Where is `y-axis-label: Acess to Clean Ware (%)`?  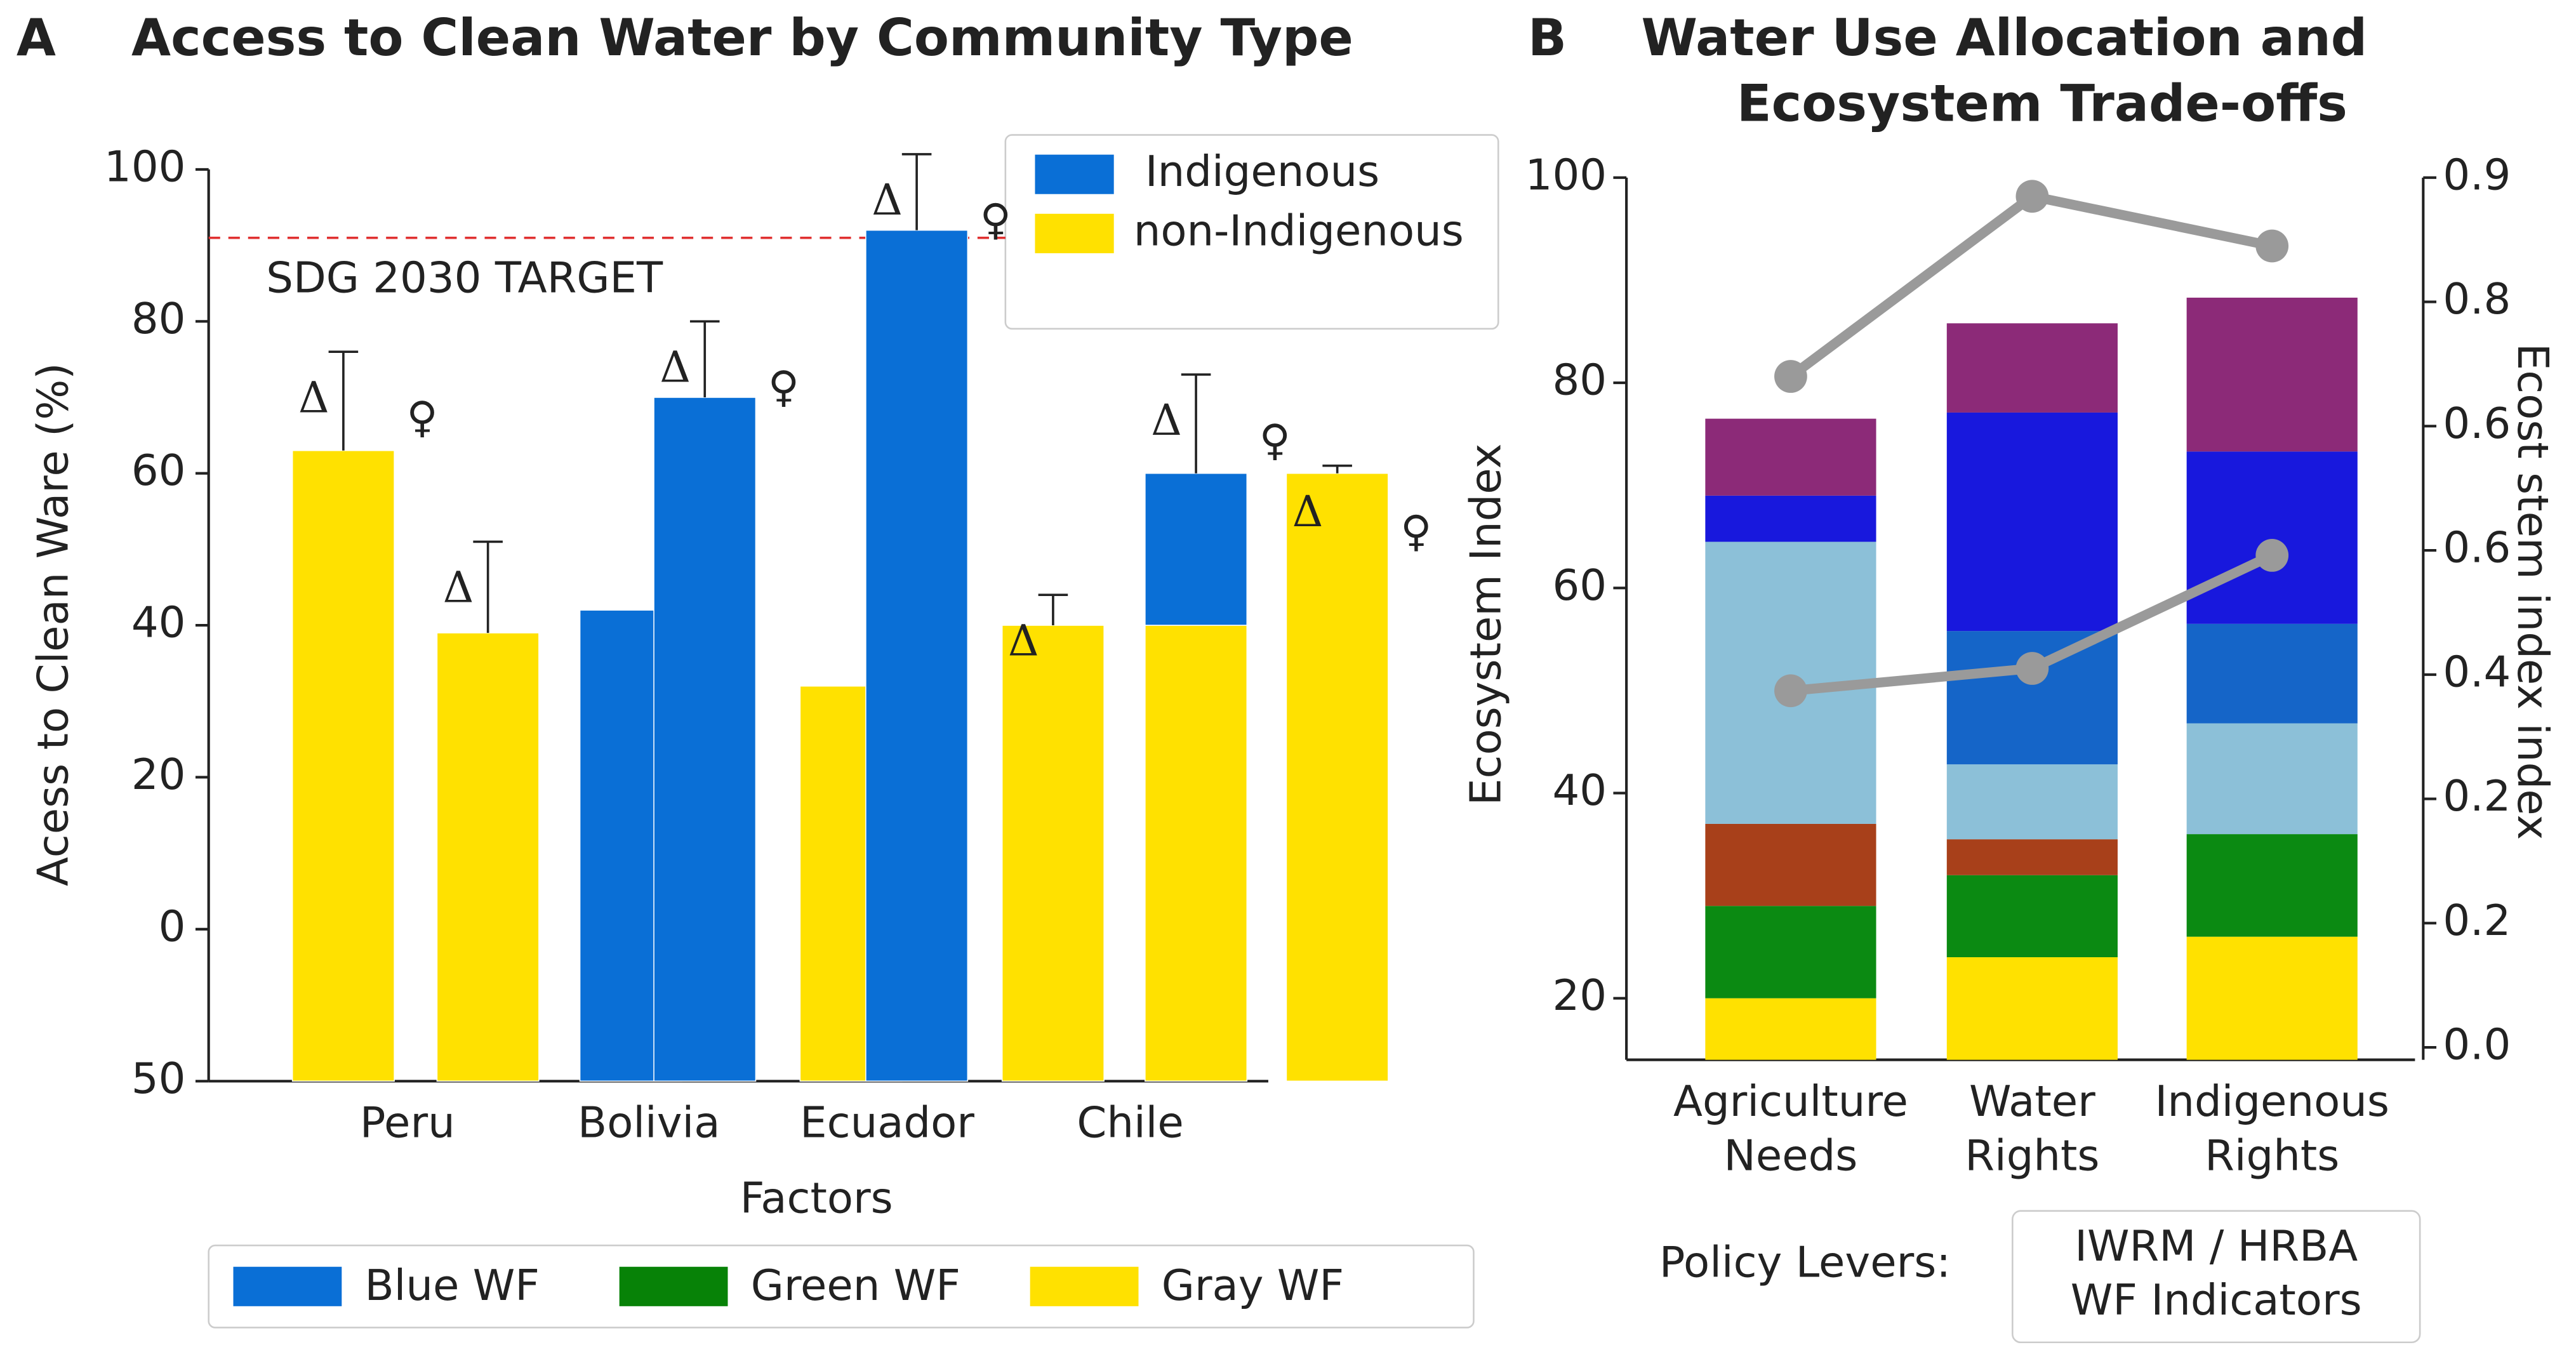 y-axis-label: Acess to Clean Ware (%) is located at coordinates (53, 624).